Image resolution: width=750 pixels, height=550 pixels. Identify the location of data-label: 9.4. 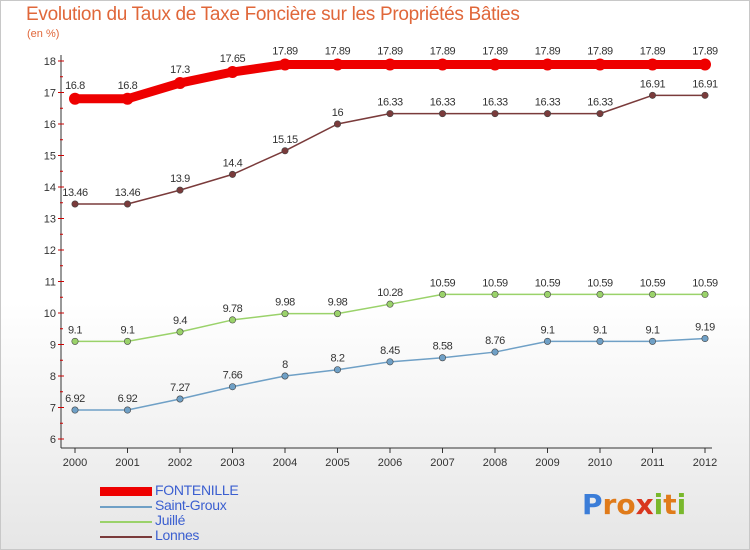
(180, 321).